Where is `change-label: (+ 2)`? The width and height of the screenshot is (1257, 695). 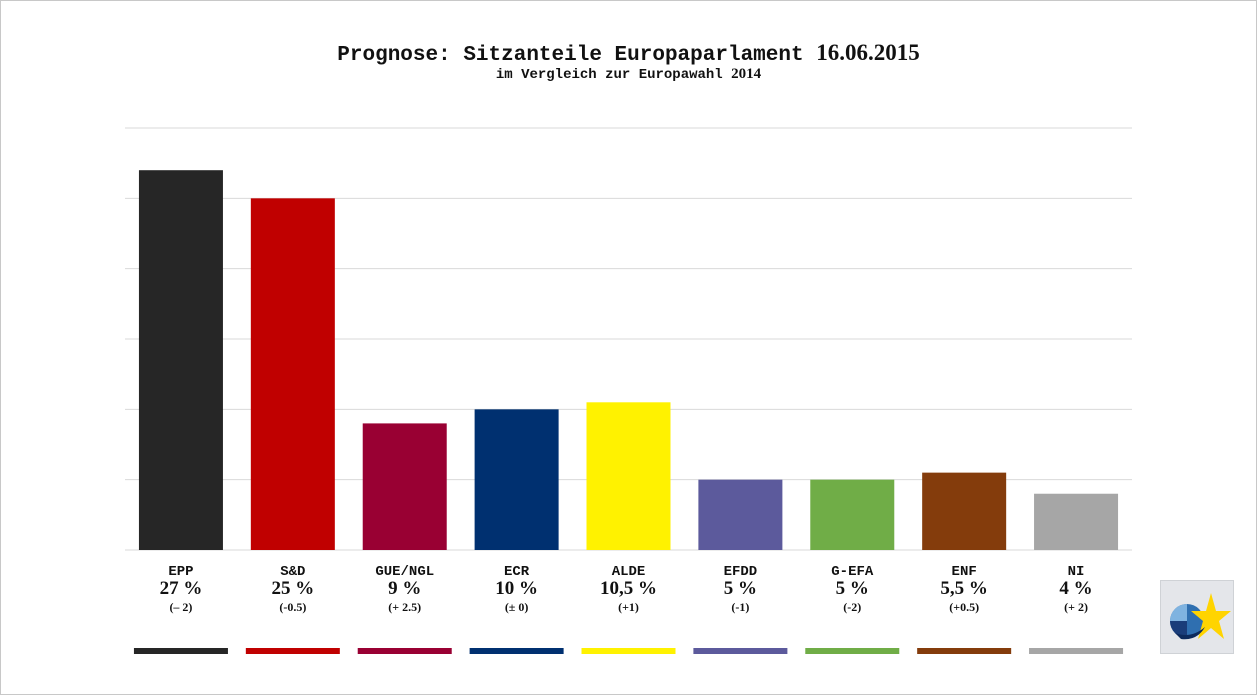
change-label: (+ 2) is located at coordinates (1076, 607).